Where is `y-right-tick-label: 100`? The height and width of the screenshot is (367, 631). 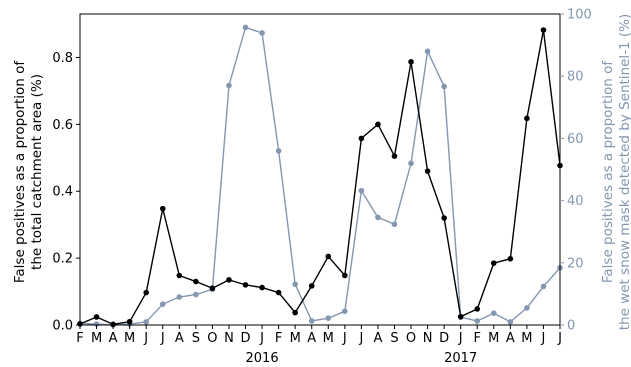
y-right-tick-label: 100 is located at coordinates (579, 15).